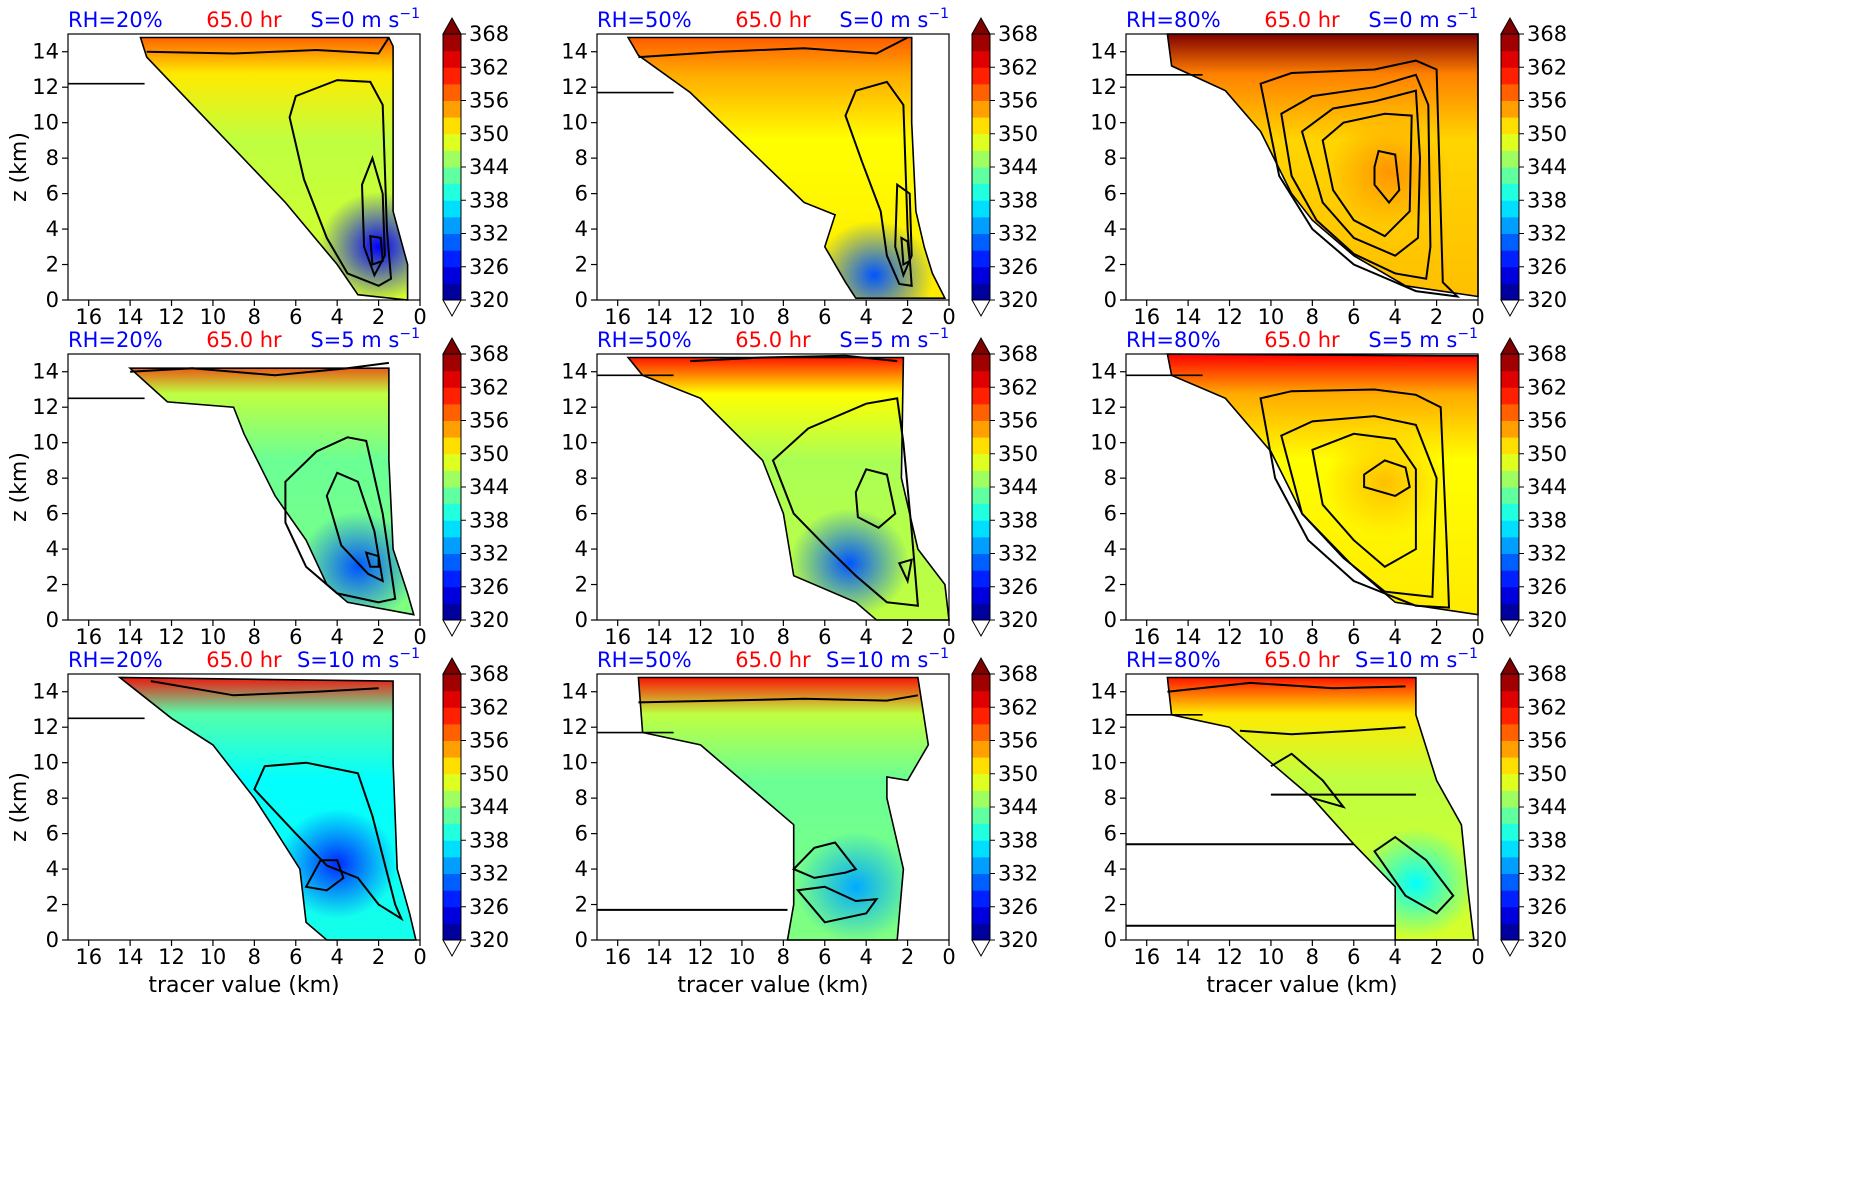 The width and height of the screenshot is (1866, 1191). What do you see at coordinates (1301, 985) in the screenshot?
I see `x-axis-label: tracer value (km)` at bounding box center [1301, 985].